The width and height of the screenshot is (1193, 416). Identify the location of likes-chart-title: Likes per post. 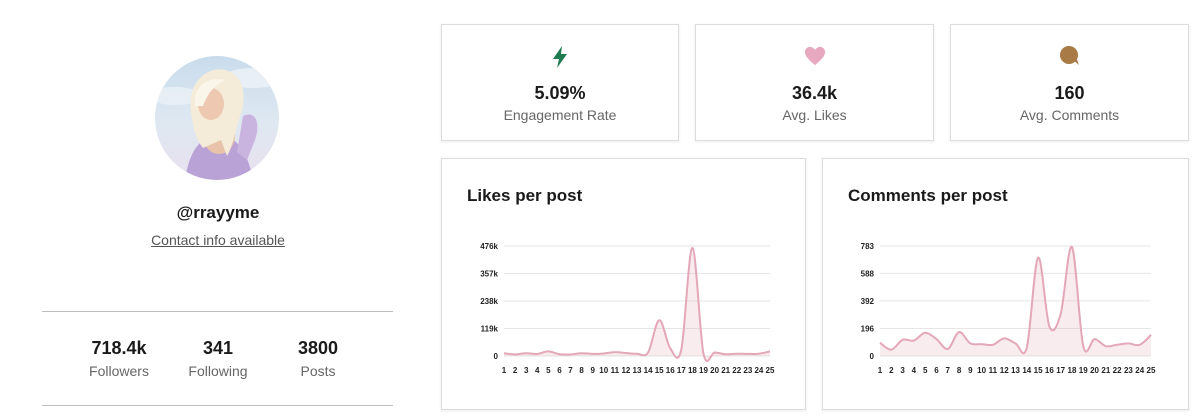
(525, 195).